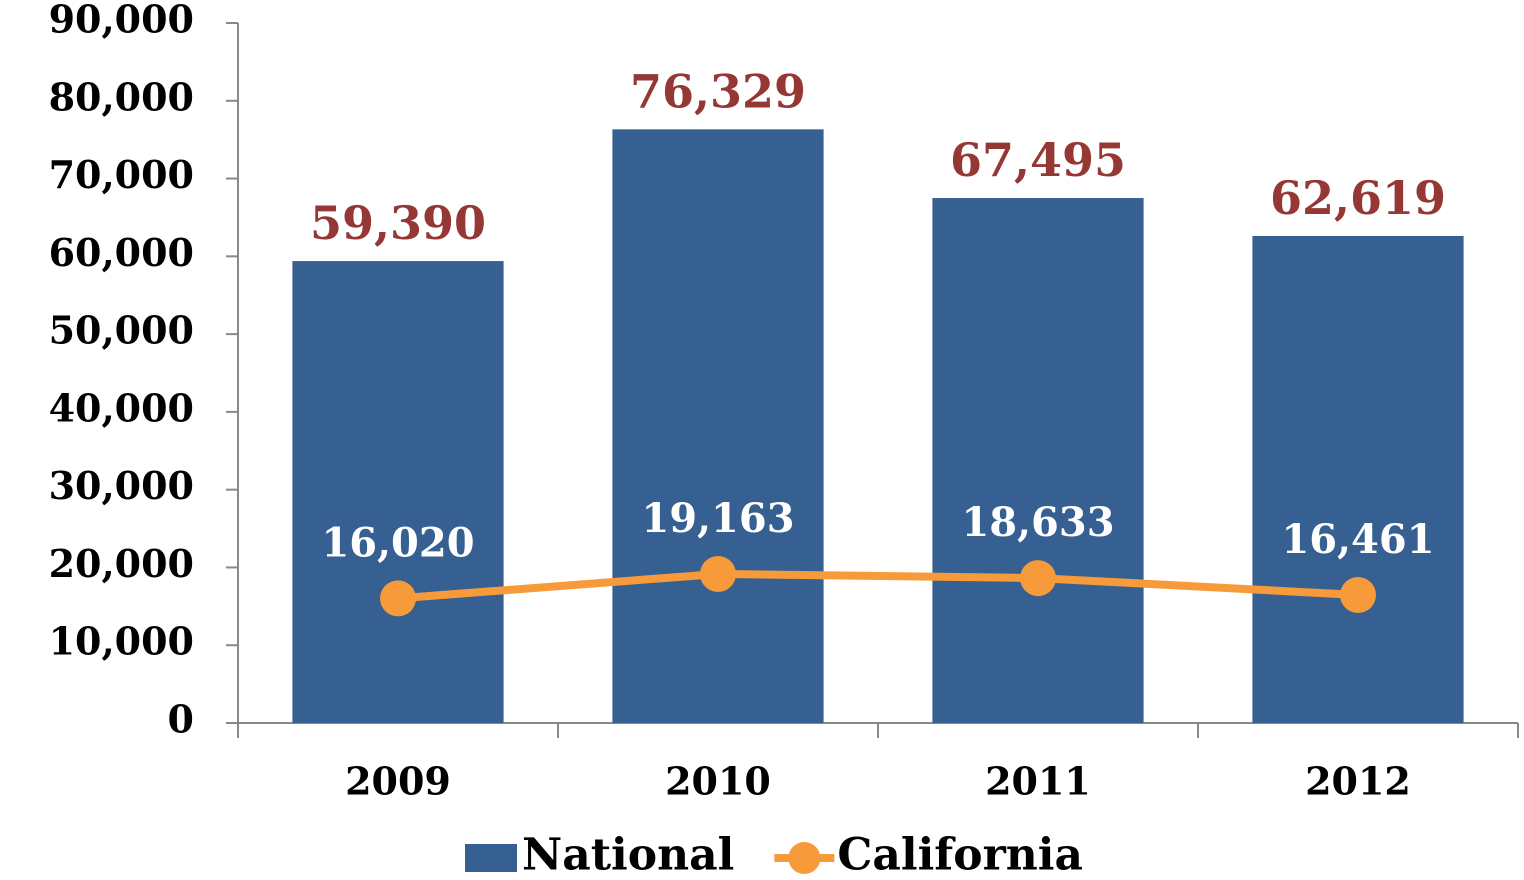 Image resolution: width=1524 pixels, height=880 pixels. Describe the element at coordinates (1038, 781) in the screenshot. I see `x-tick-label: 2011` at that location.